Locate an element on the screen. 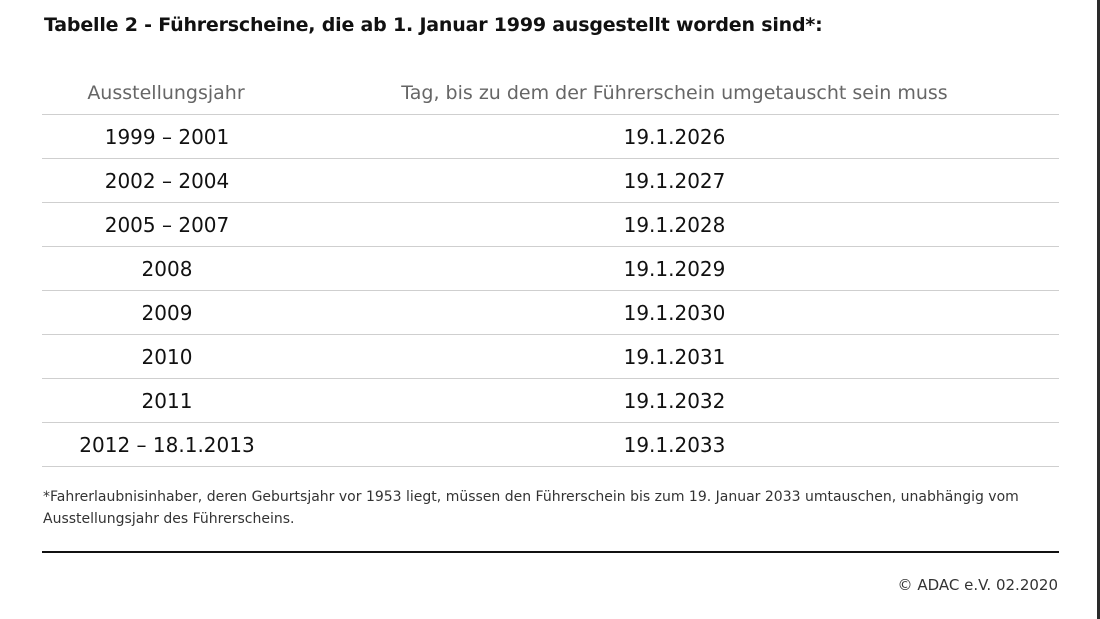  issue-year-cell: 1999 – 2001 is located at coordinates (167, 136).